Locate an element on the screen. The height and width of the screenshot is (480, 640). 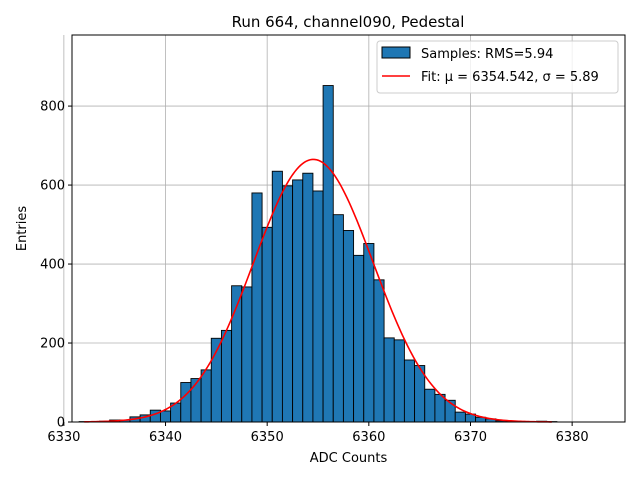
x-tick-label: 6330 is located at coordinates (63, 437).